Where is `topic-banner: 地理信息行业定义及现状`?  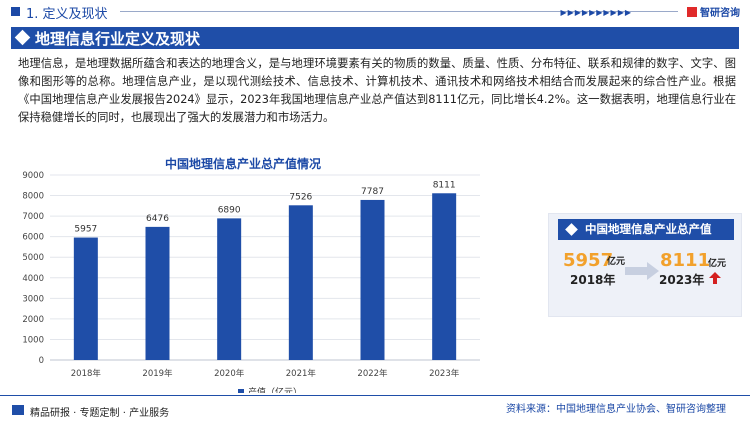
topic-banner: 地理信息行业定义及现状 is located at coordinates (375, 38).